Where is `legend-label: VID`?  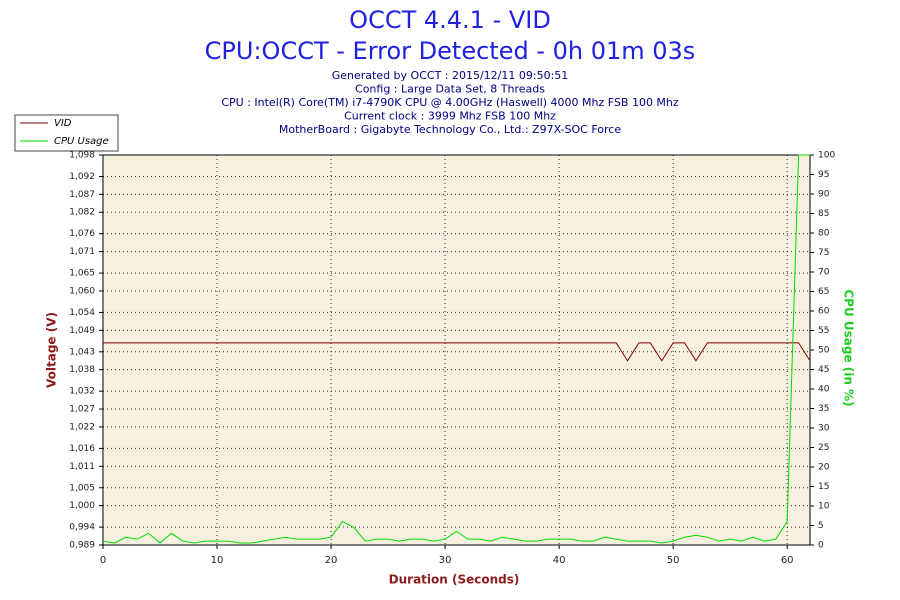
legend-label: VID is located at coordinates (63, 123).